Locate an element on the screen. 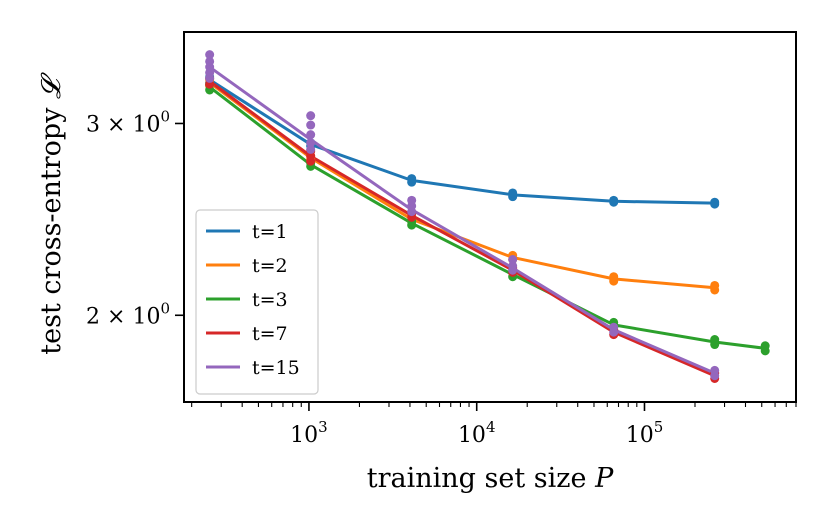 This screenshot has width=829, height=524. y-tick-base: 2 × 10 is located at coordinates (123, 316).